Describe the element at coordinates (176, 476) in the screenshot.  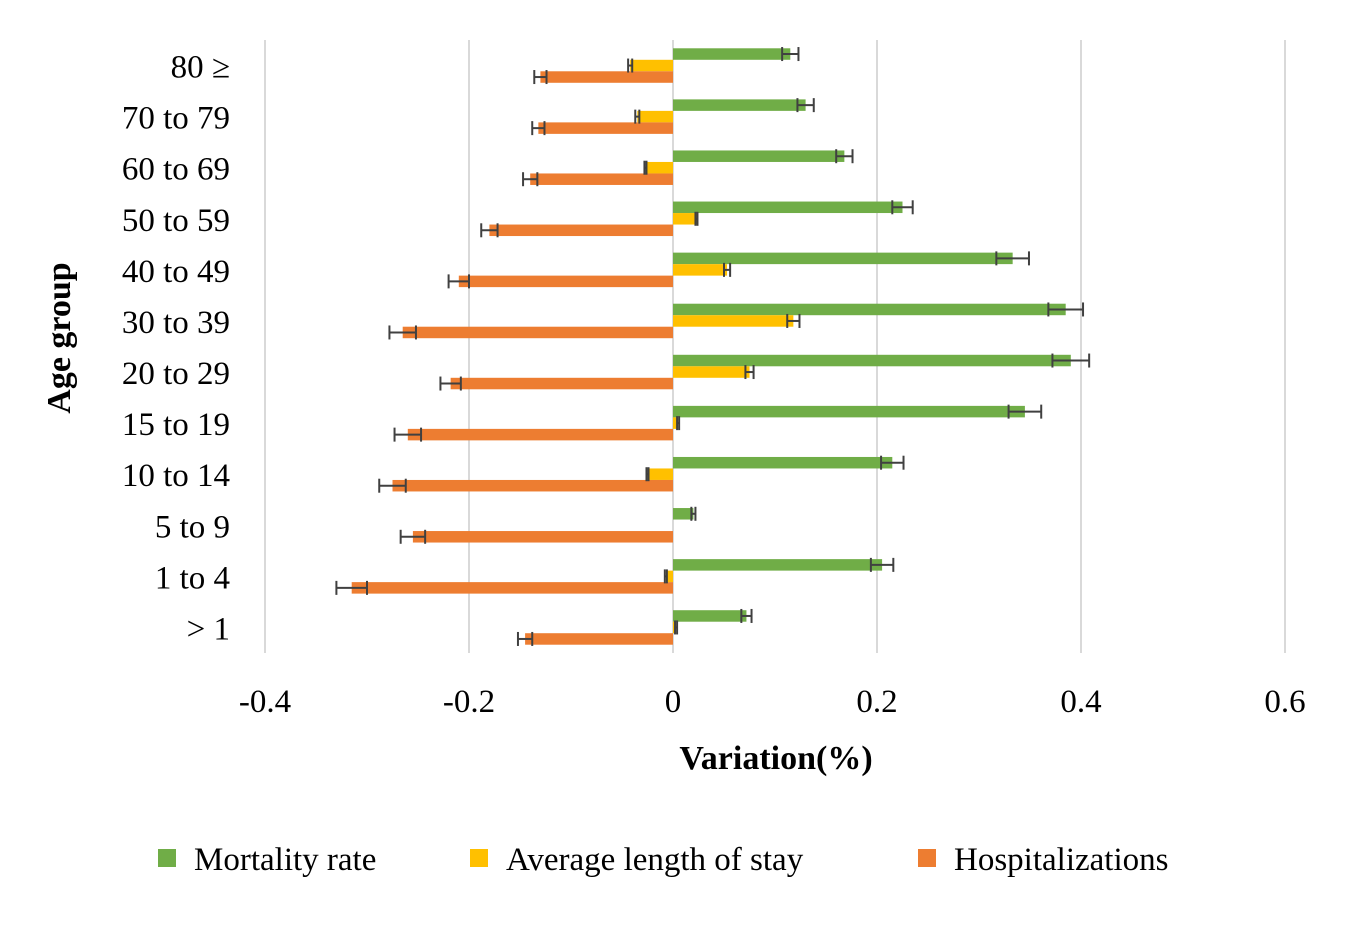
I see `category-label: 10 to 14` at that location.